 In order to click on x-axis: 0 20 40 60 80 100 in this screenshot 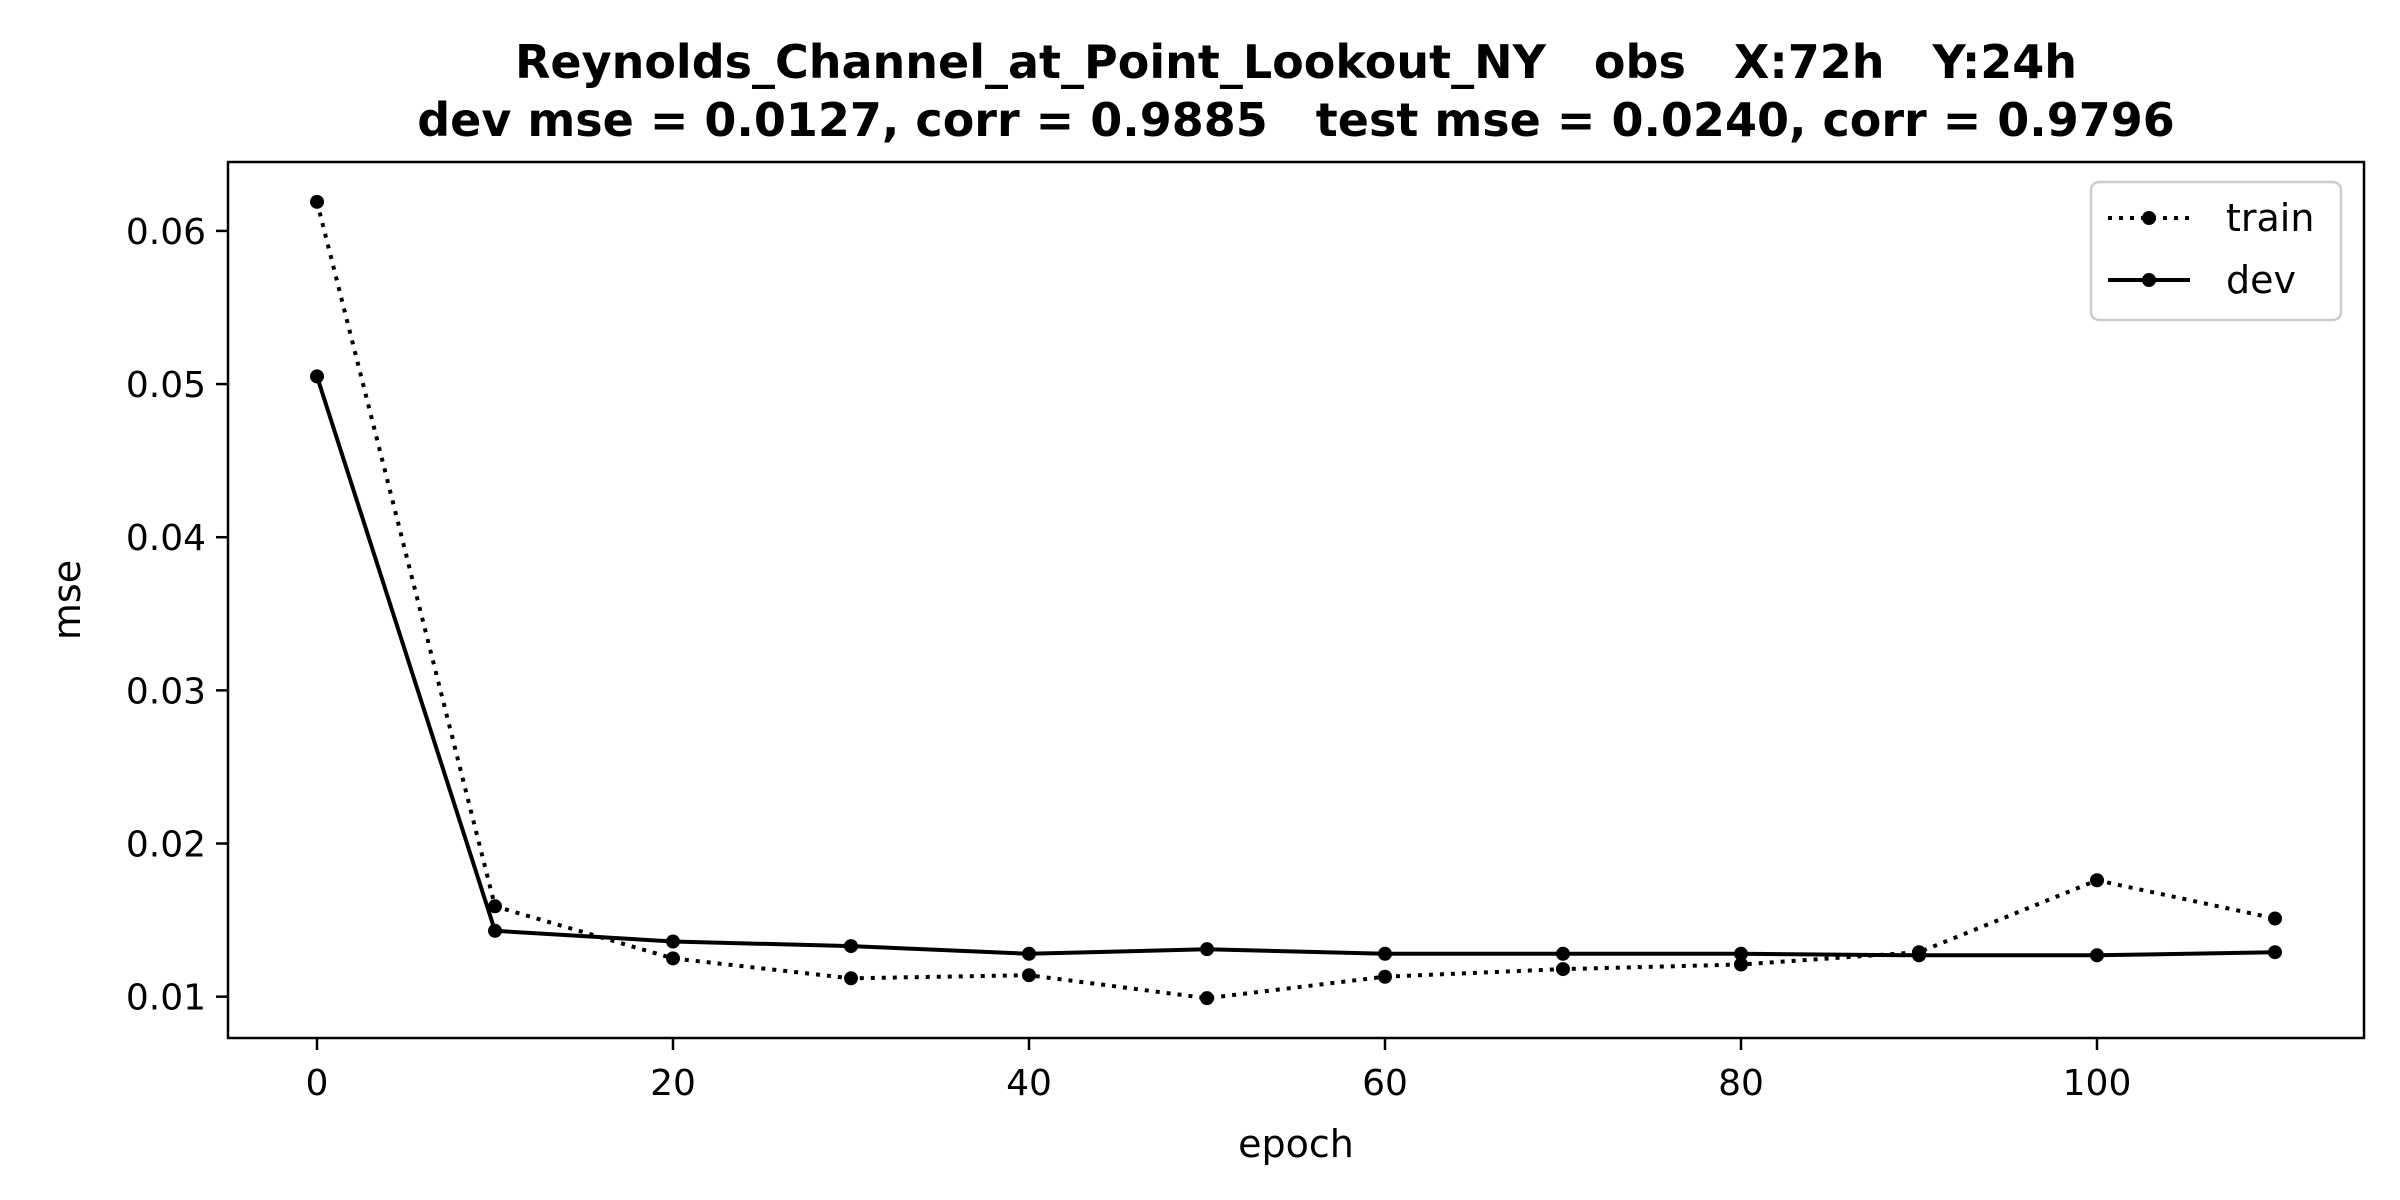, I will do `click(1219, 1071)`.